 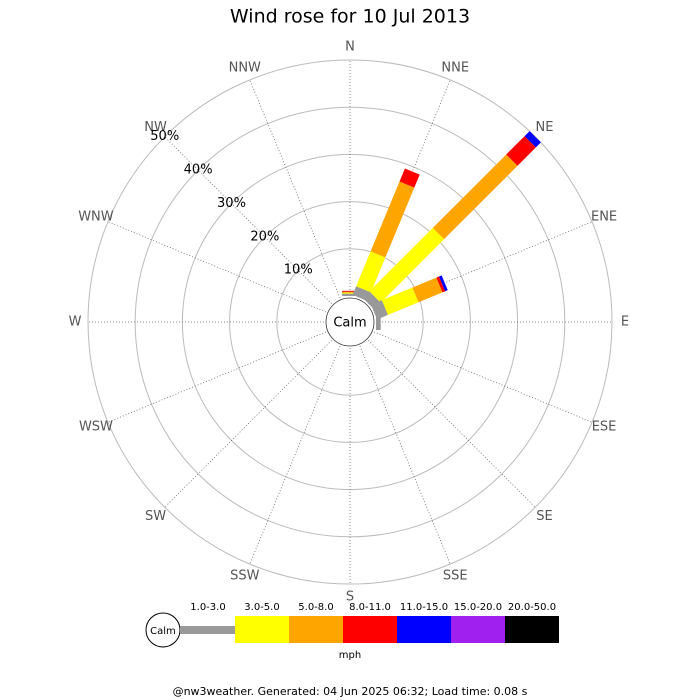 I want to click on direction-label: NNE, so click(x=455, y=67).